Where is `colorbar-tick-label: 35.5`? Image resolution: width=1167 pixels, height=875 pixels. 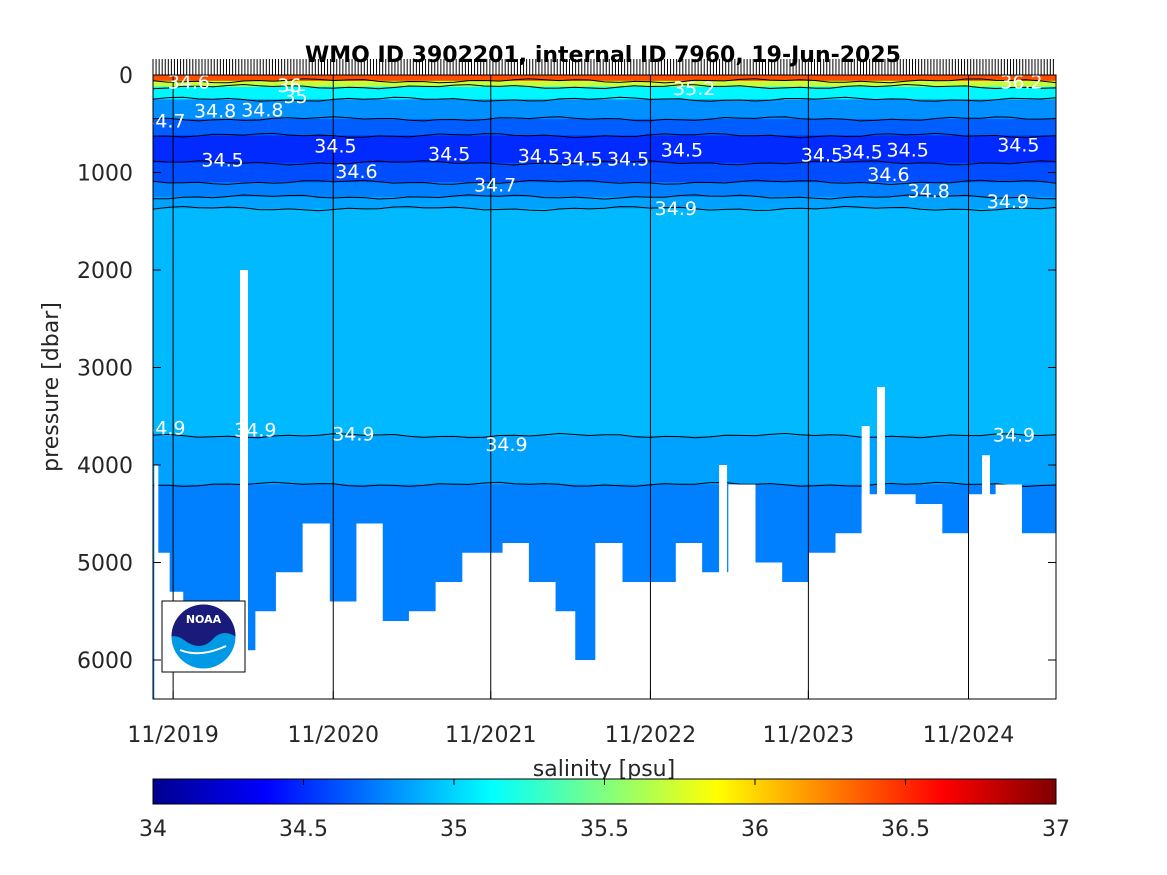 colorbar-tick-label: 35.5 is located at coordinates (604, 829).